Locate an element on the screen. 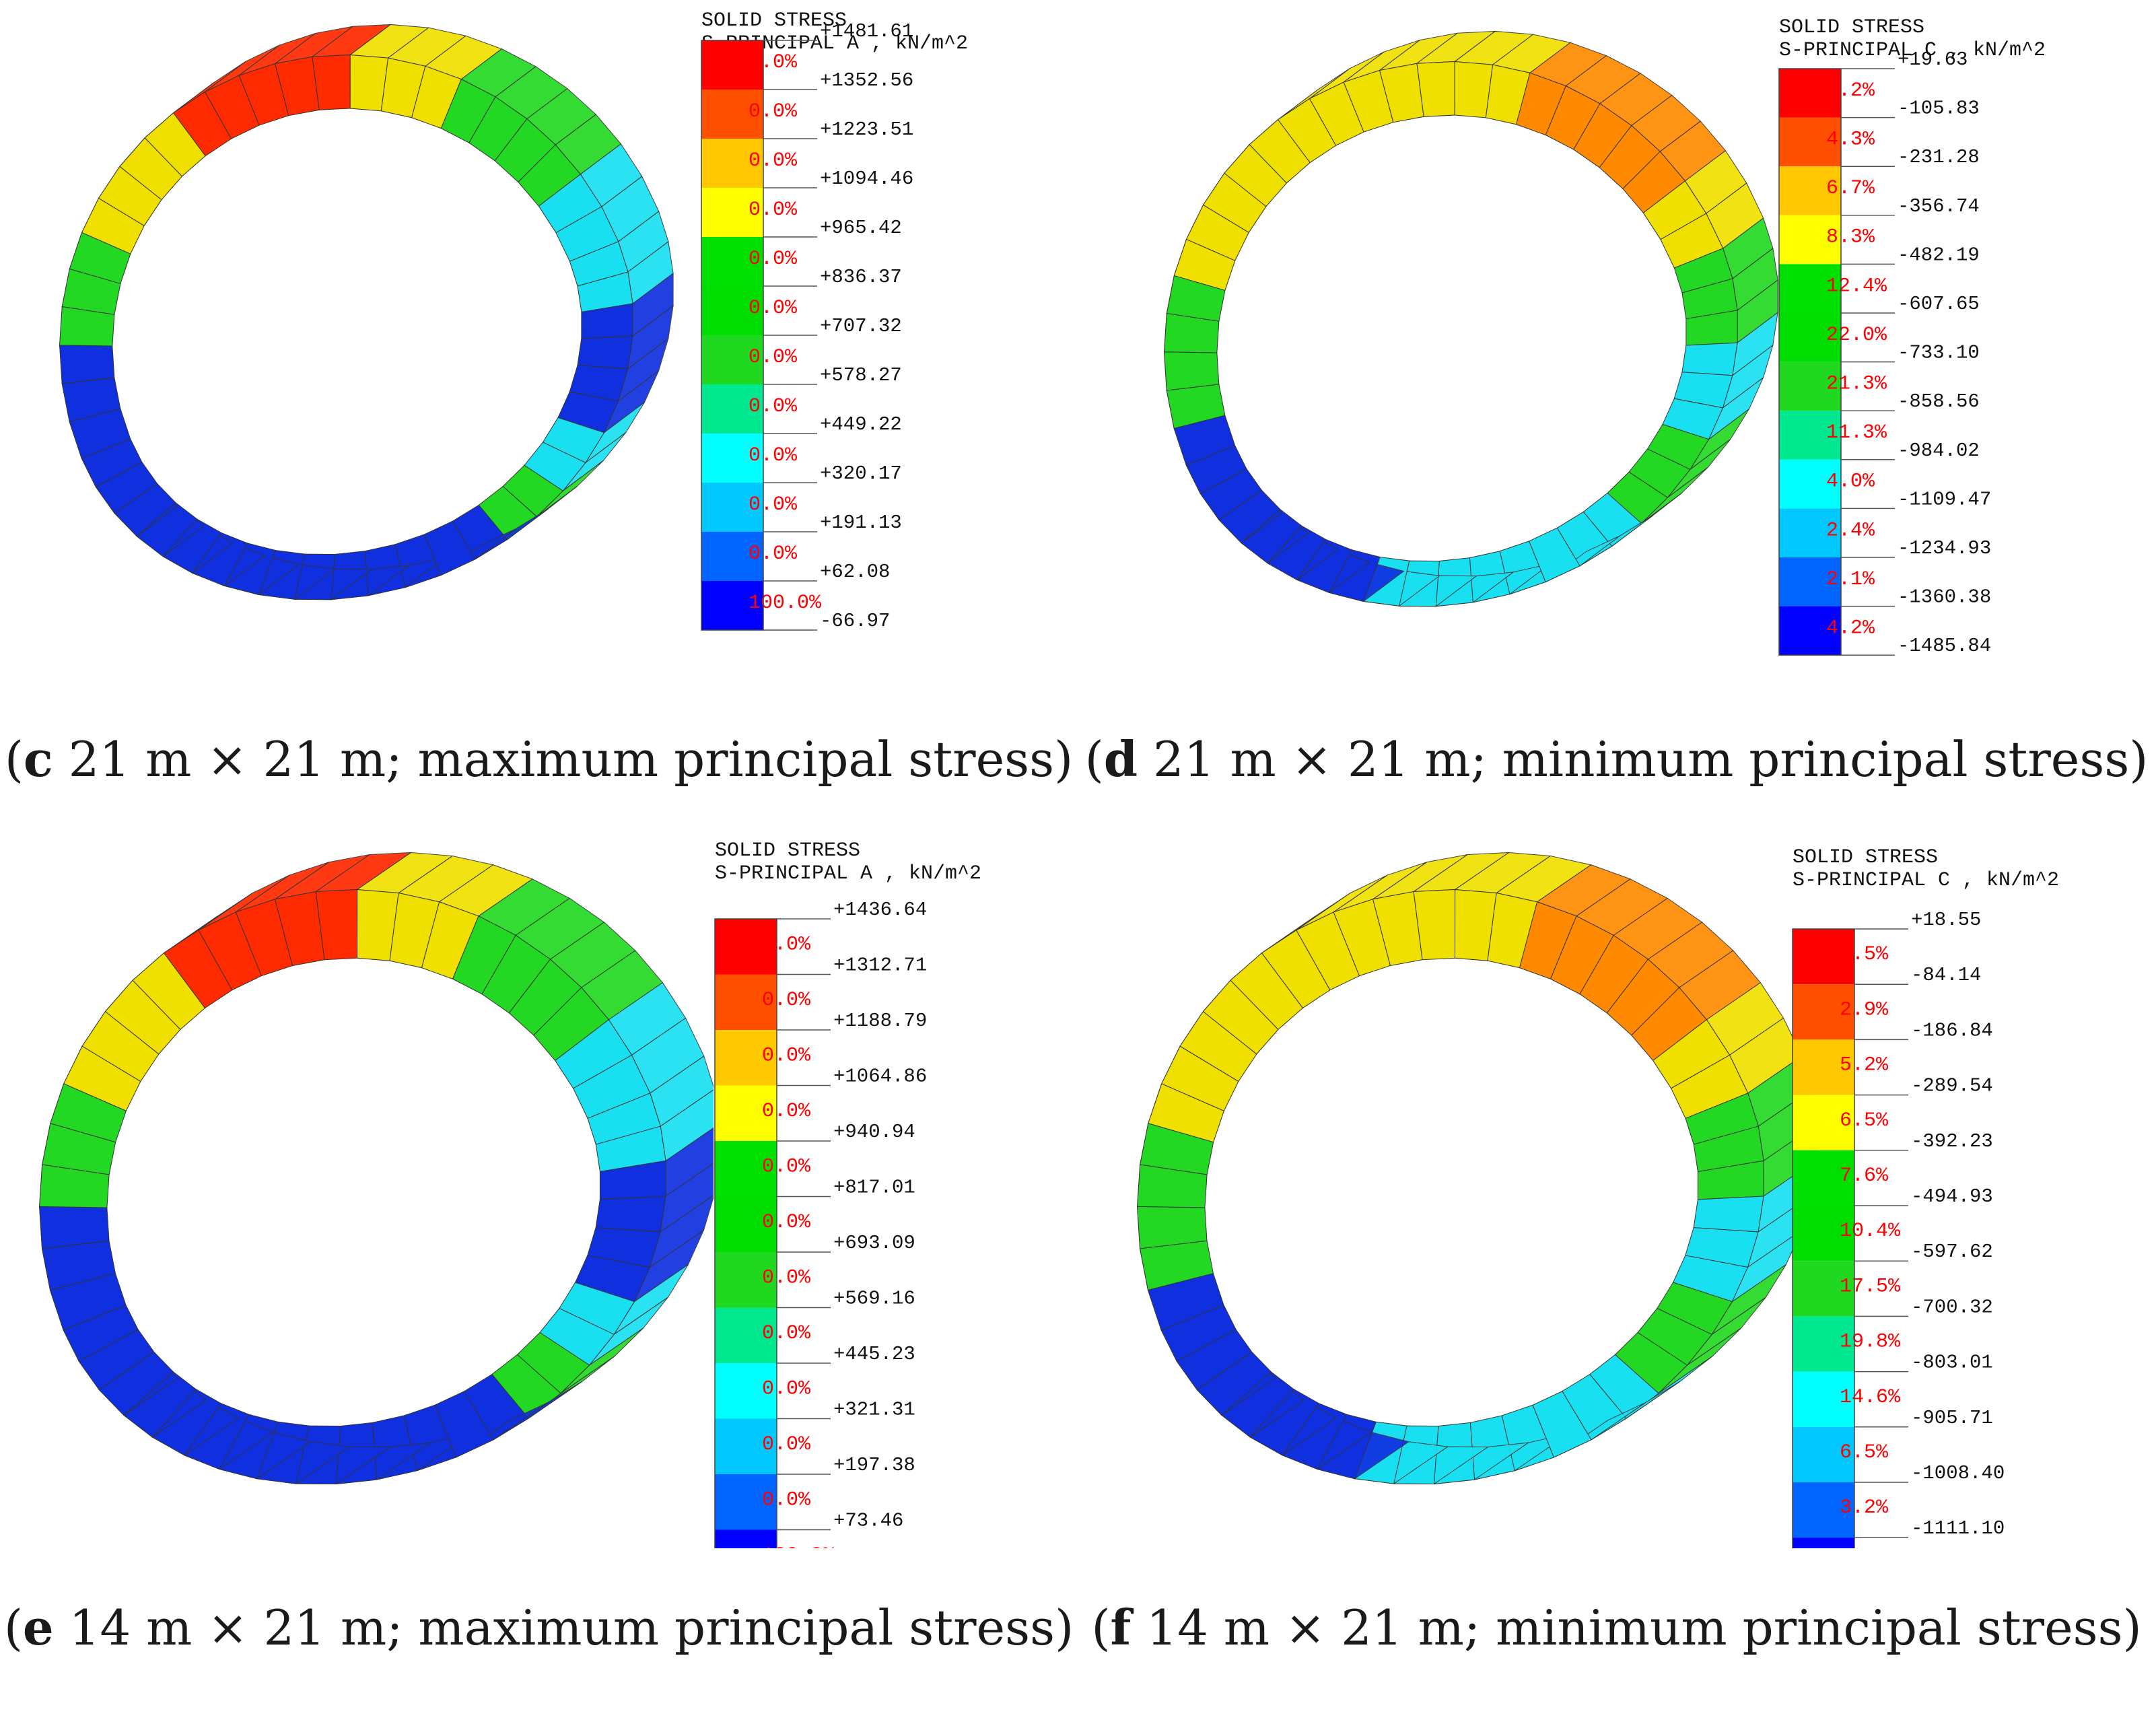  legend-percent: 5.2% is located at coordinates (1864, 1065).